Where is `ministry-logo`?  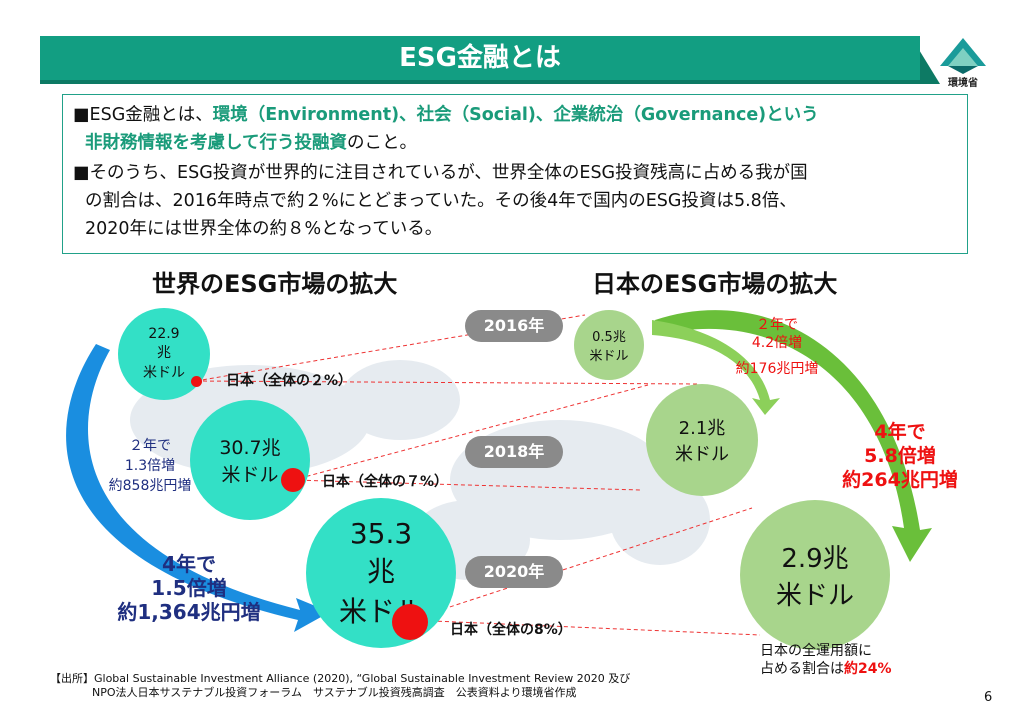
ministry-logo is located at coordinates (963, 56).